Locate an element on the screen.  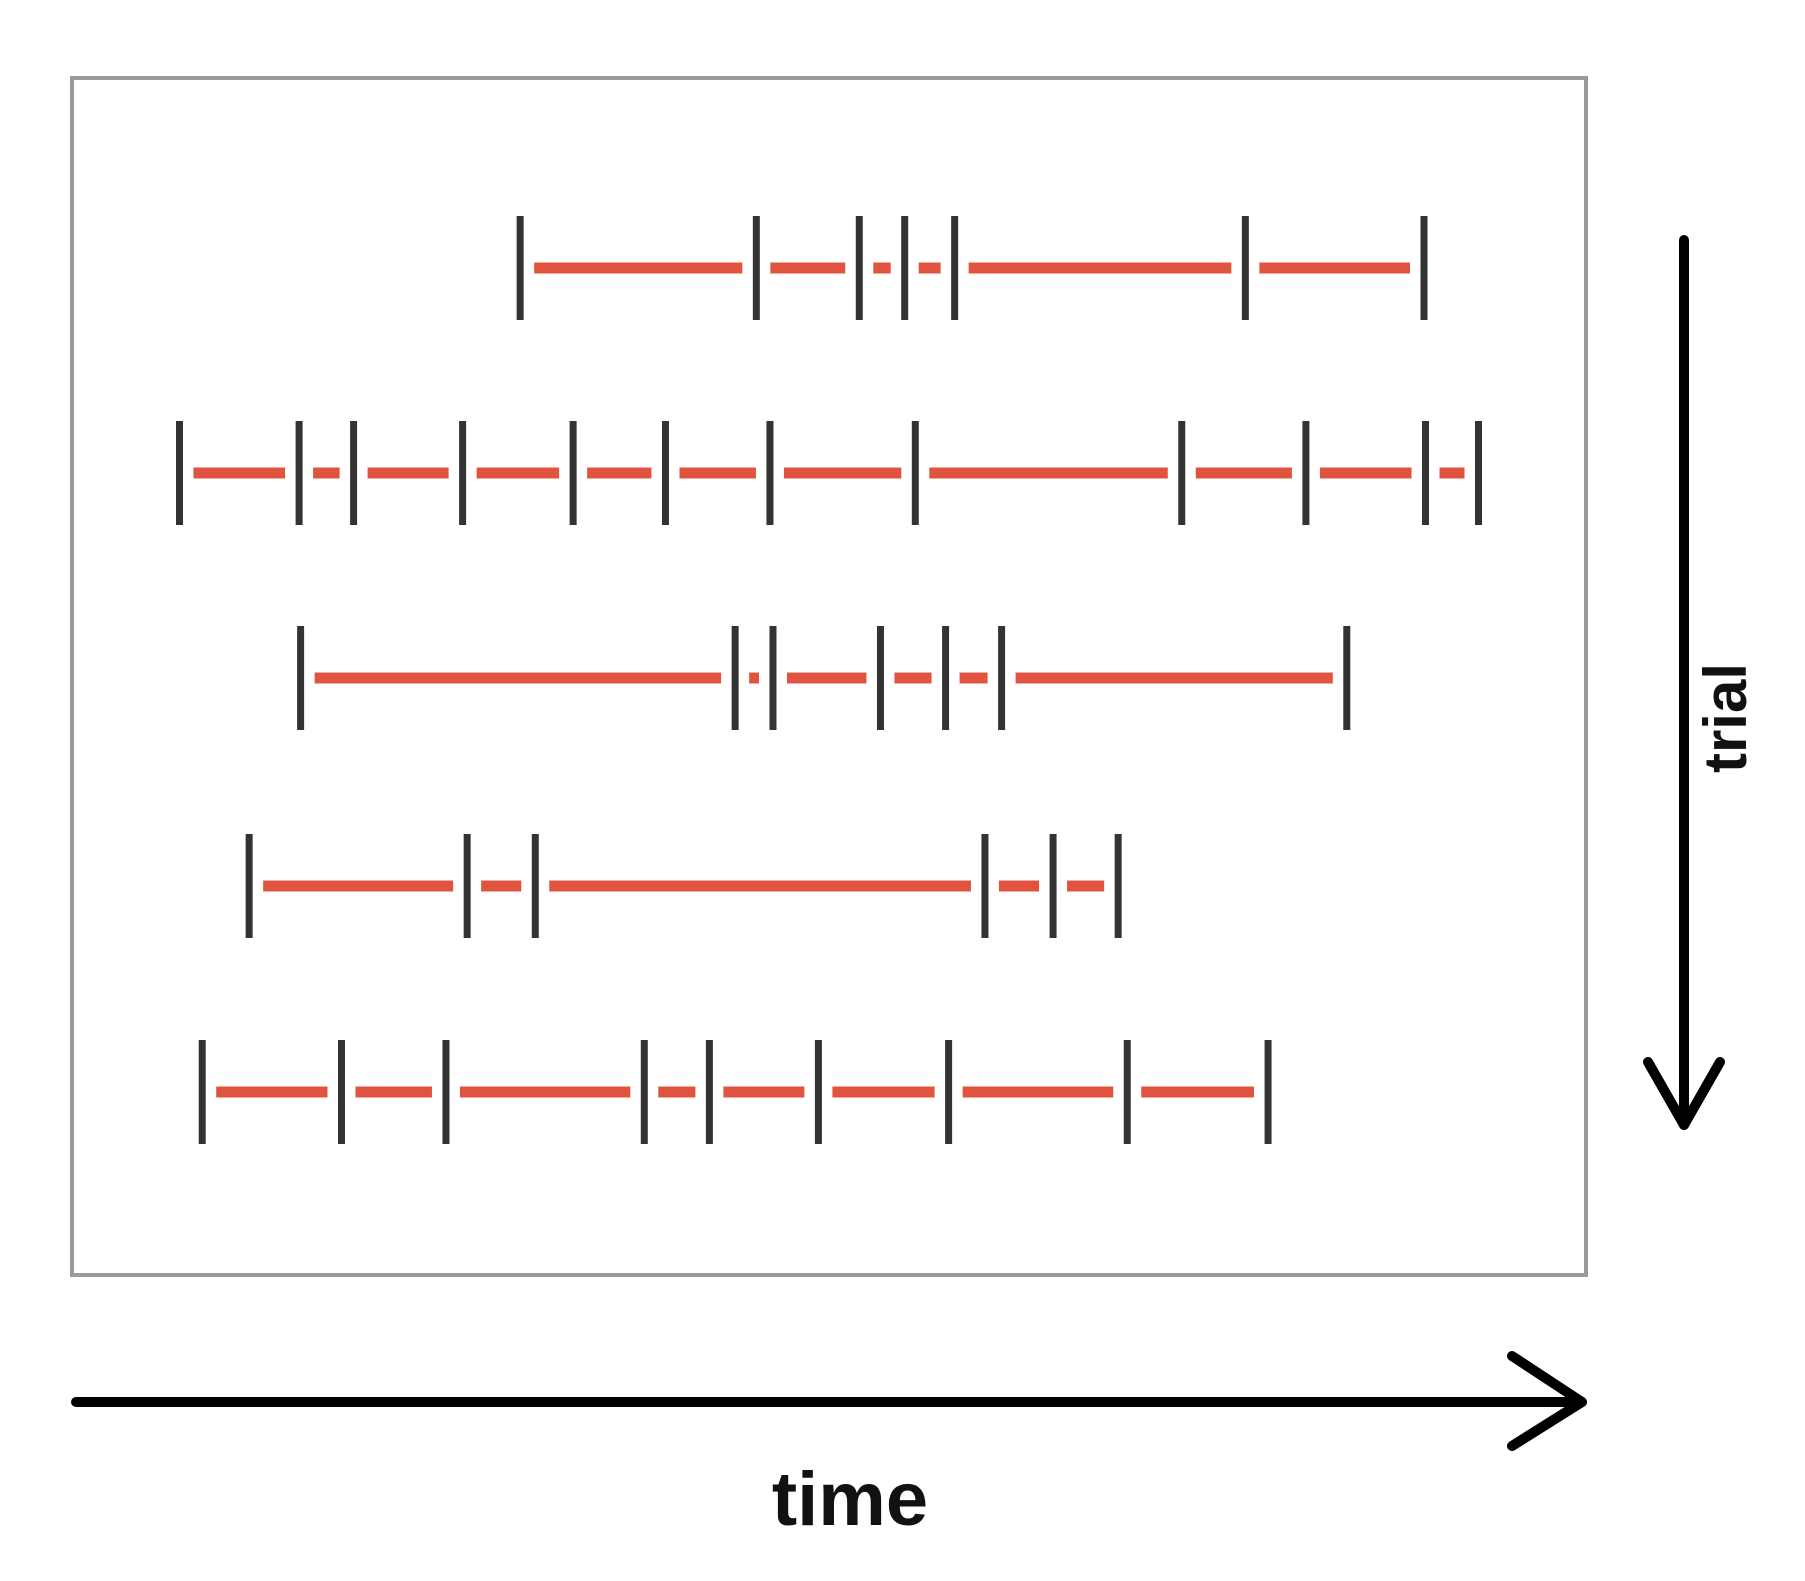
time-arrow-head is located at coordinates (1547, 1401).